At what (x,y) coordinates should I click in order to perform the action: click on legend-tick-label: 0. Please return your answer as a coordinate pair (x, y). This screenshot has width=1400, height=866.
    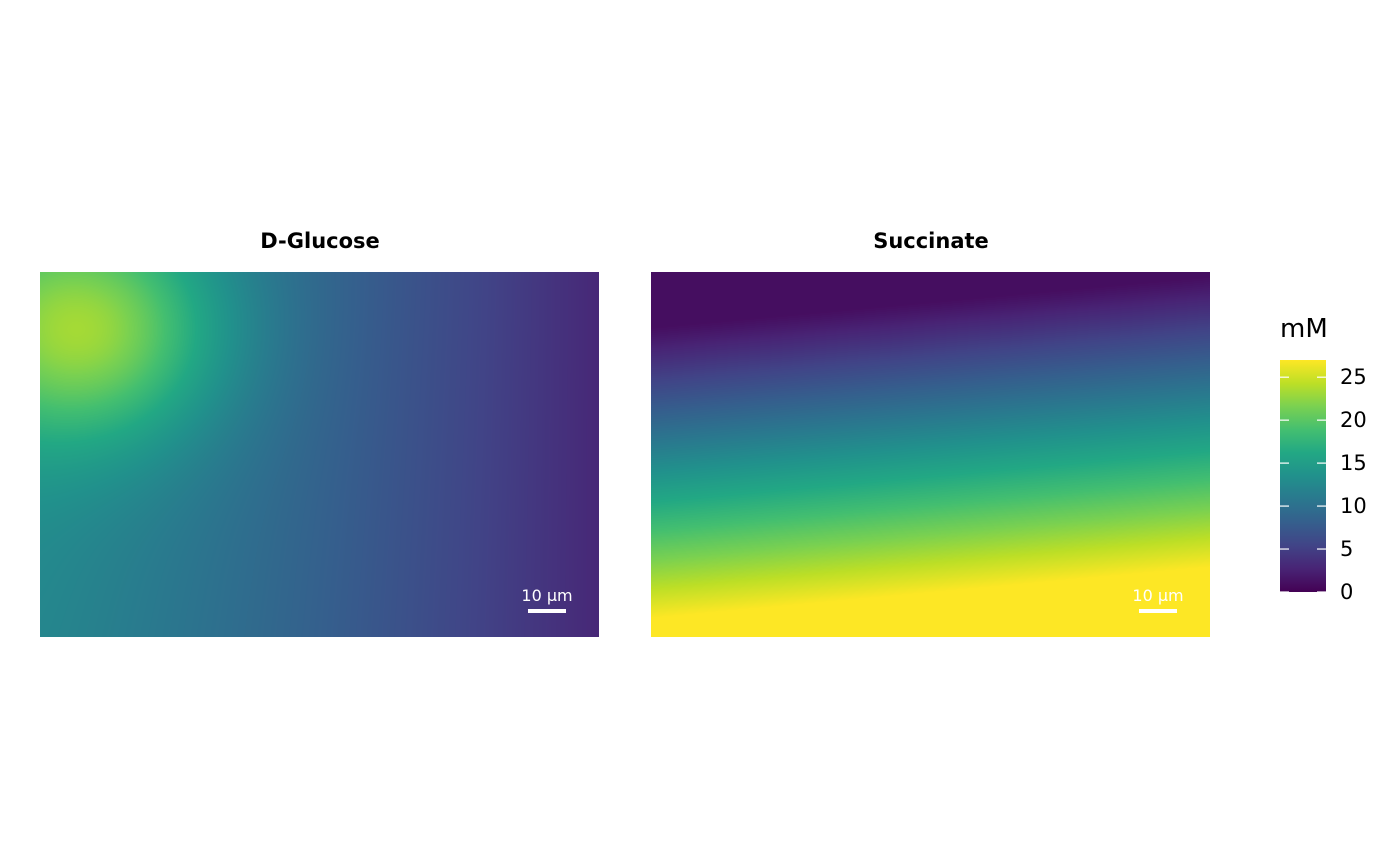
    Looking at the image, I should click on (1347, 592).